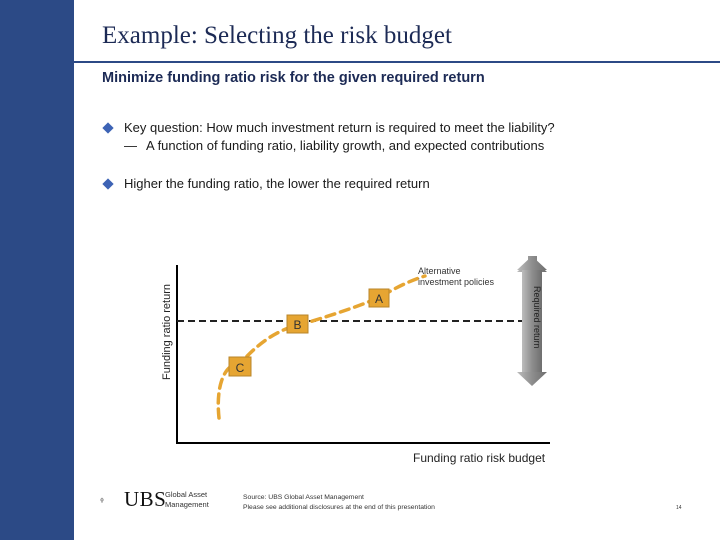 This screenshot has height=540, width=720. Describe the element at coordinates (37, 270) in the screenshot. I see `sidebar-band` at that location.